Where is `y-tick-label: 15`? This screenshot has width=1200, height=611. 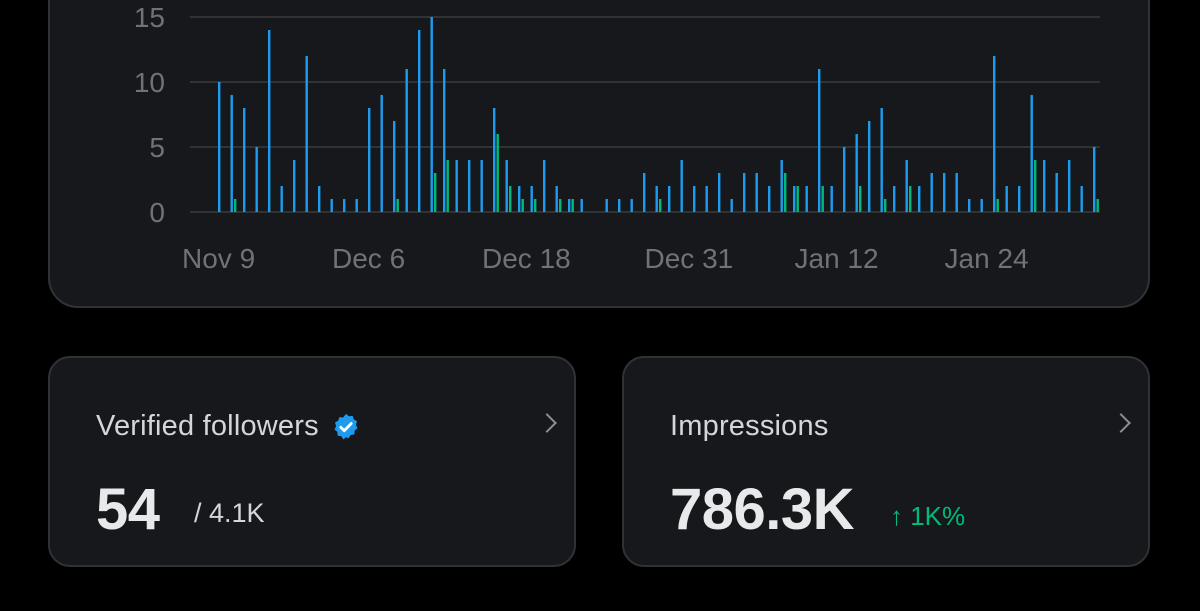
y-tick-label: 15 is located at coordinates (149, 17).